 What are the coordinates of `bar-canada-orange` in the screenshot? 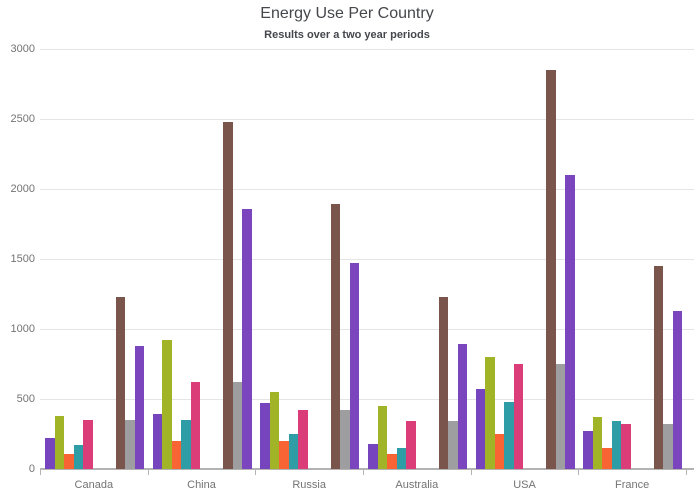 It's located at (69, 461).